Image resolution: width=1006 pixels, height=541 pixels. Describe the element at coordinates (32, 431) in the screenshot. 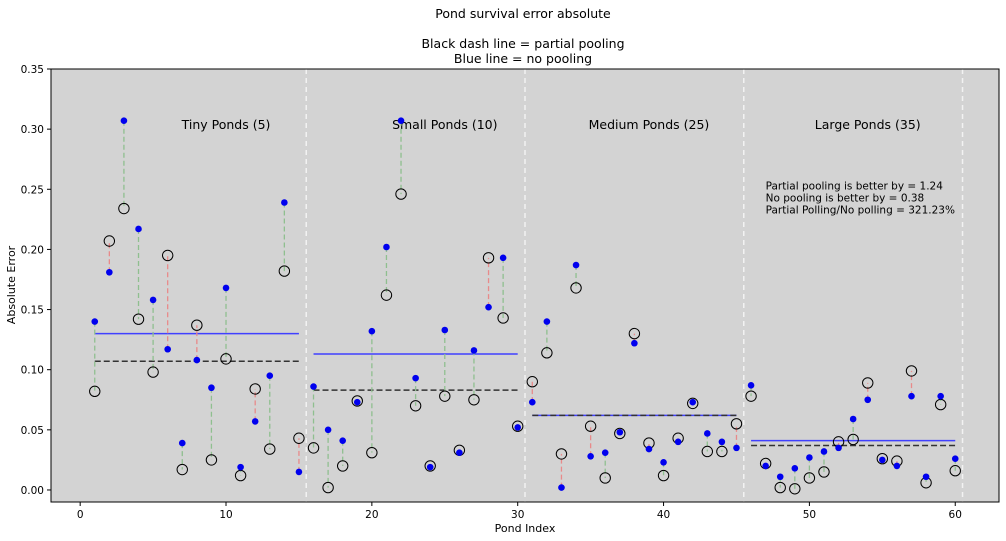

I see `y-tick-label: 0.05` at that location.